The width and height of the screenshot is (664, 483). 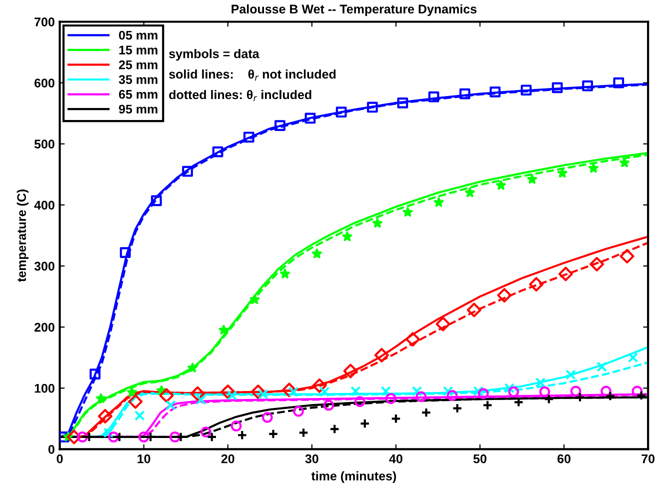 What do you see at coordinates (252, 75) in the screenshot?
I see `annotation: solid lines: θ$_{r}$ not included` at bounding box center [252, 75].